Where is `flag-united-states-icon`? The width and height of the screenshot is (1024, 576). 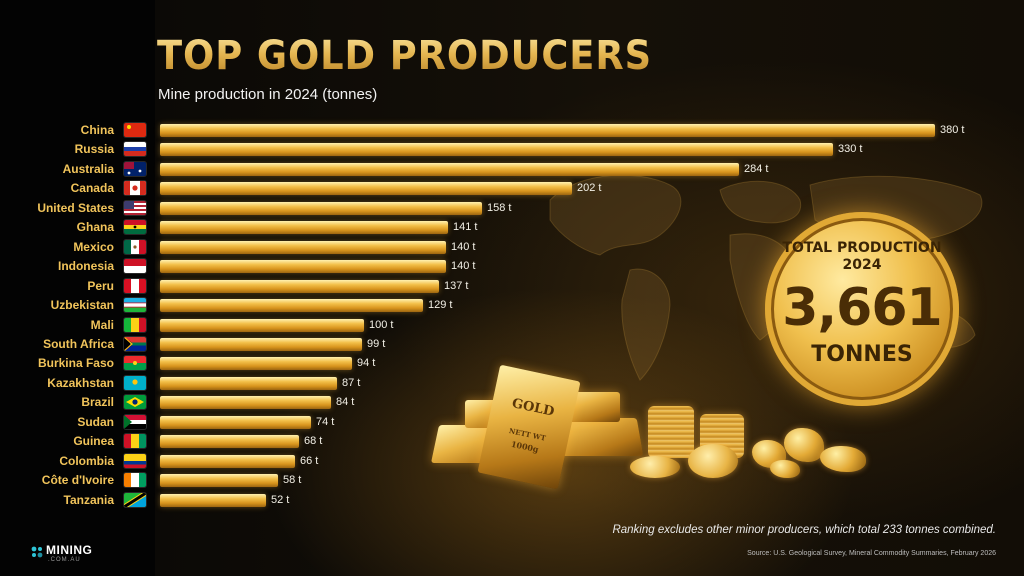
flag-united-states-icon is located at coordinates (135, 207).